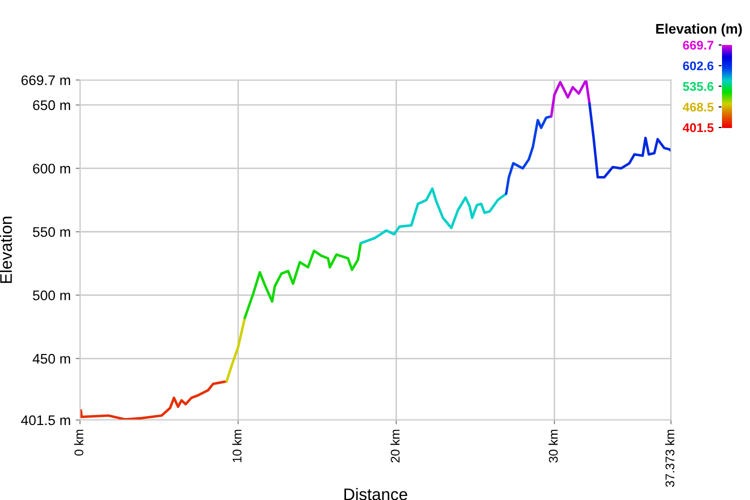  I want to click on x-tick-label: 10 km, so click(237, 446).